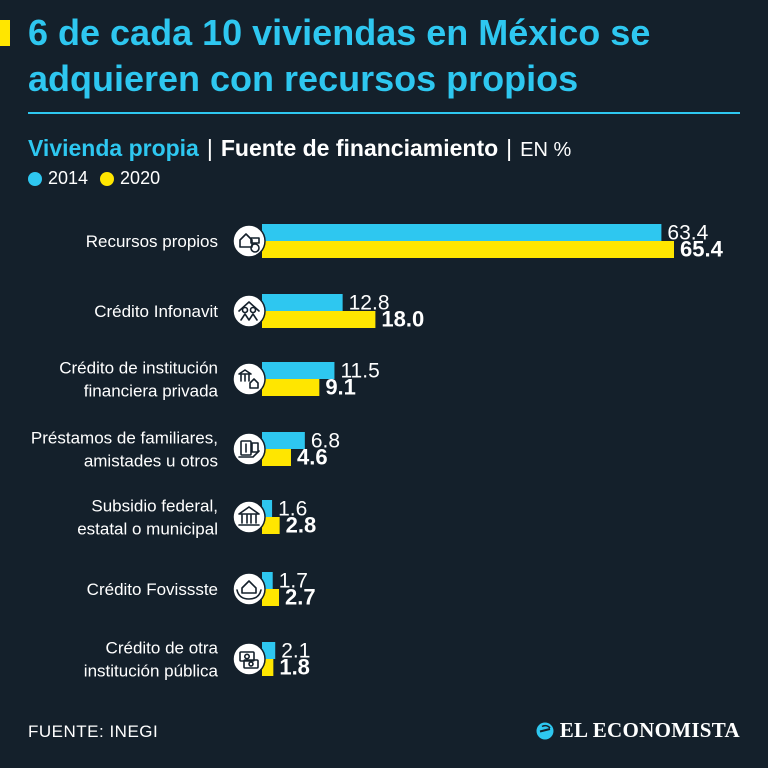  I want to click on data-label-2020: 4.6, so click(312, 457).